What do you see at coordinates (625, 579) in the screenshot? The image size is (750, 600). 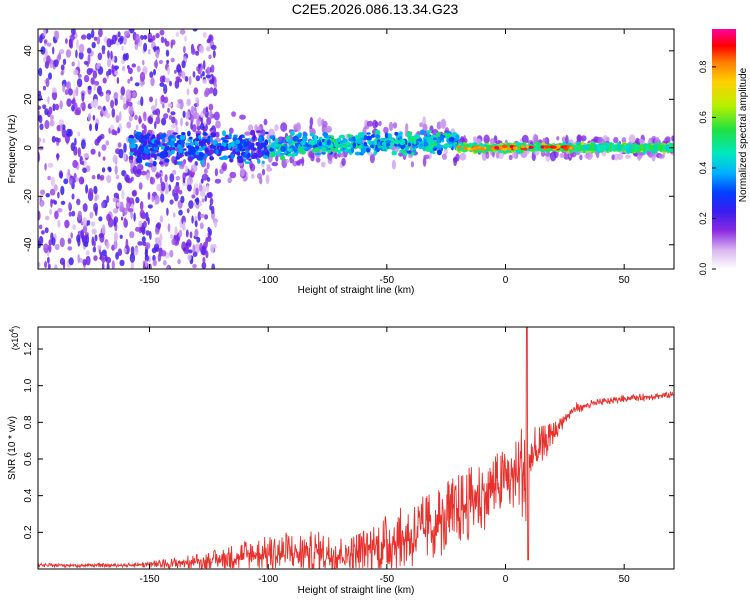 I see `snr-x-tick-label: 50` at bounding box center [625, 579].